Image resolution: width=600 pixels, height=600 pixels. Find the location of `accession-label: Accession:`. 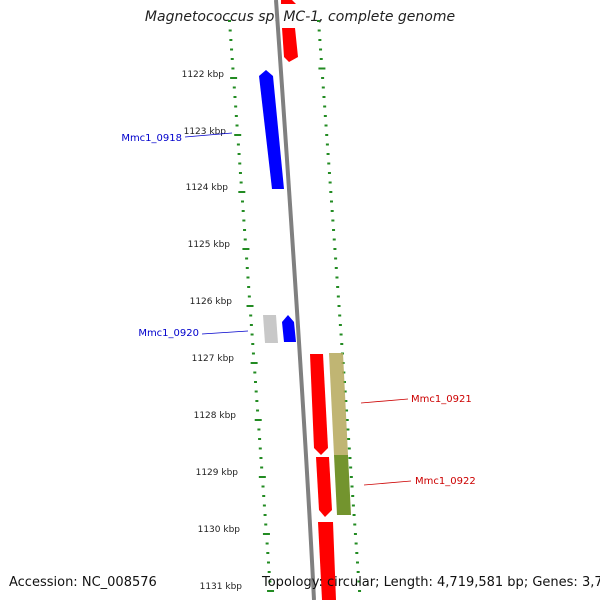

accession-label: Accession: is located at coordinates (43, 582).